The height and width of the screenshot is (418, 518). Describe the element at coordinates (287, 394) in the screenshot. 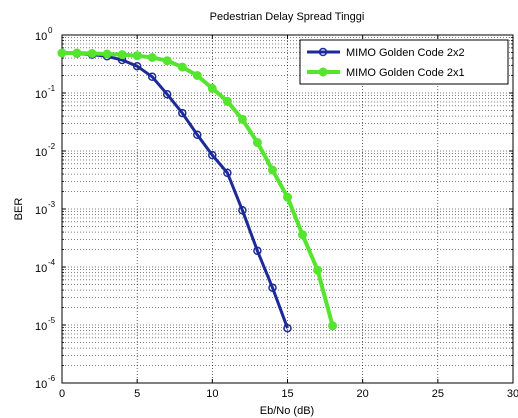

I see `x-tick-label: 15` at that location.